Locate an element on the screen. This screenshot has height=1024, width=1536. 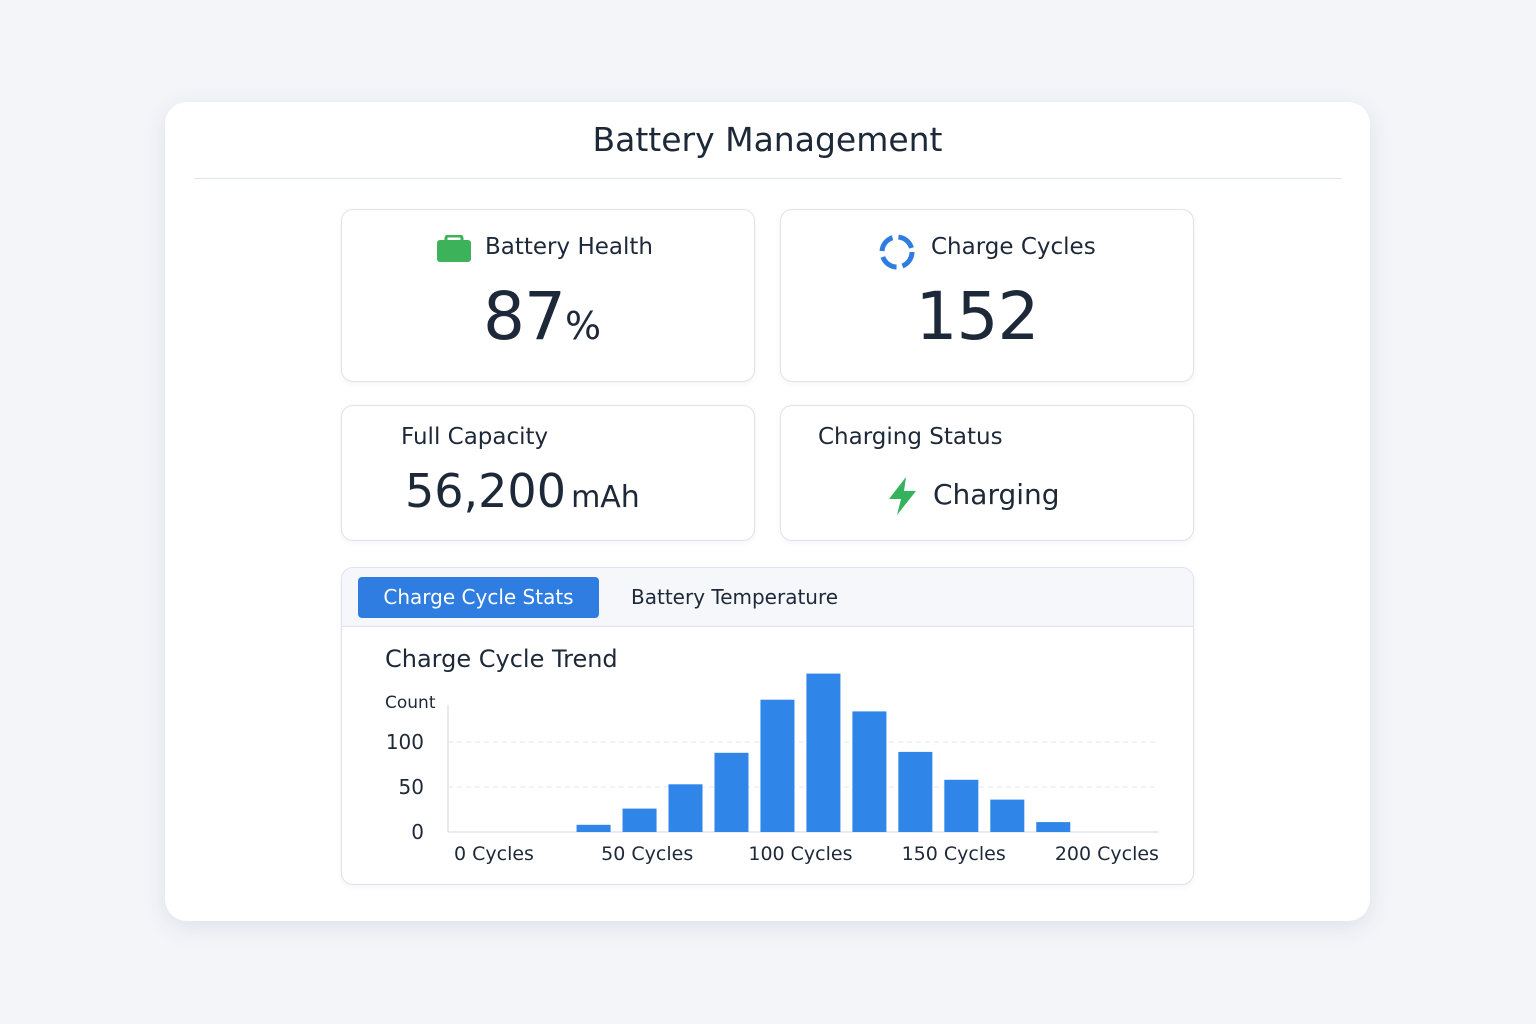
cycles-card: Charge Cycles 152 is located at coordinates (987, 295).